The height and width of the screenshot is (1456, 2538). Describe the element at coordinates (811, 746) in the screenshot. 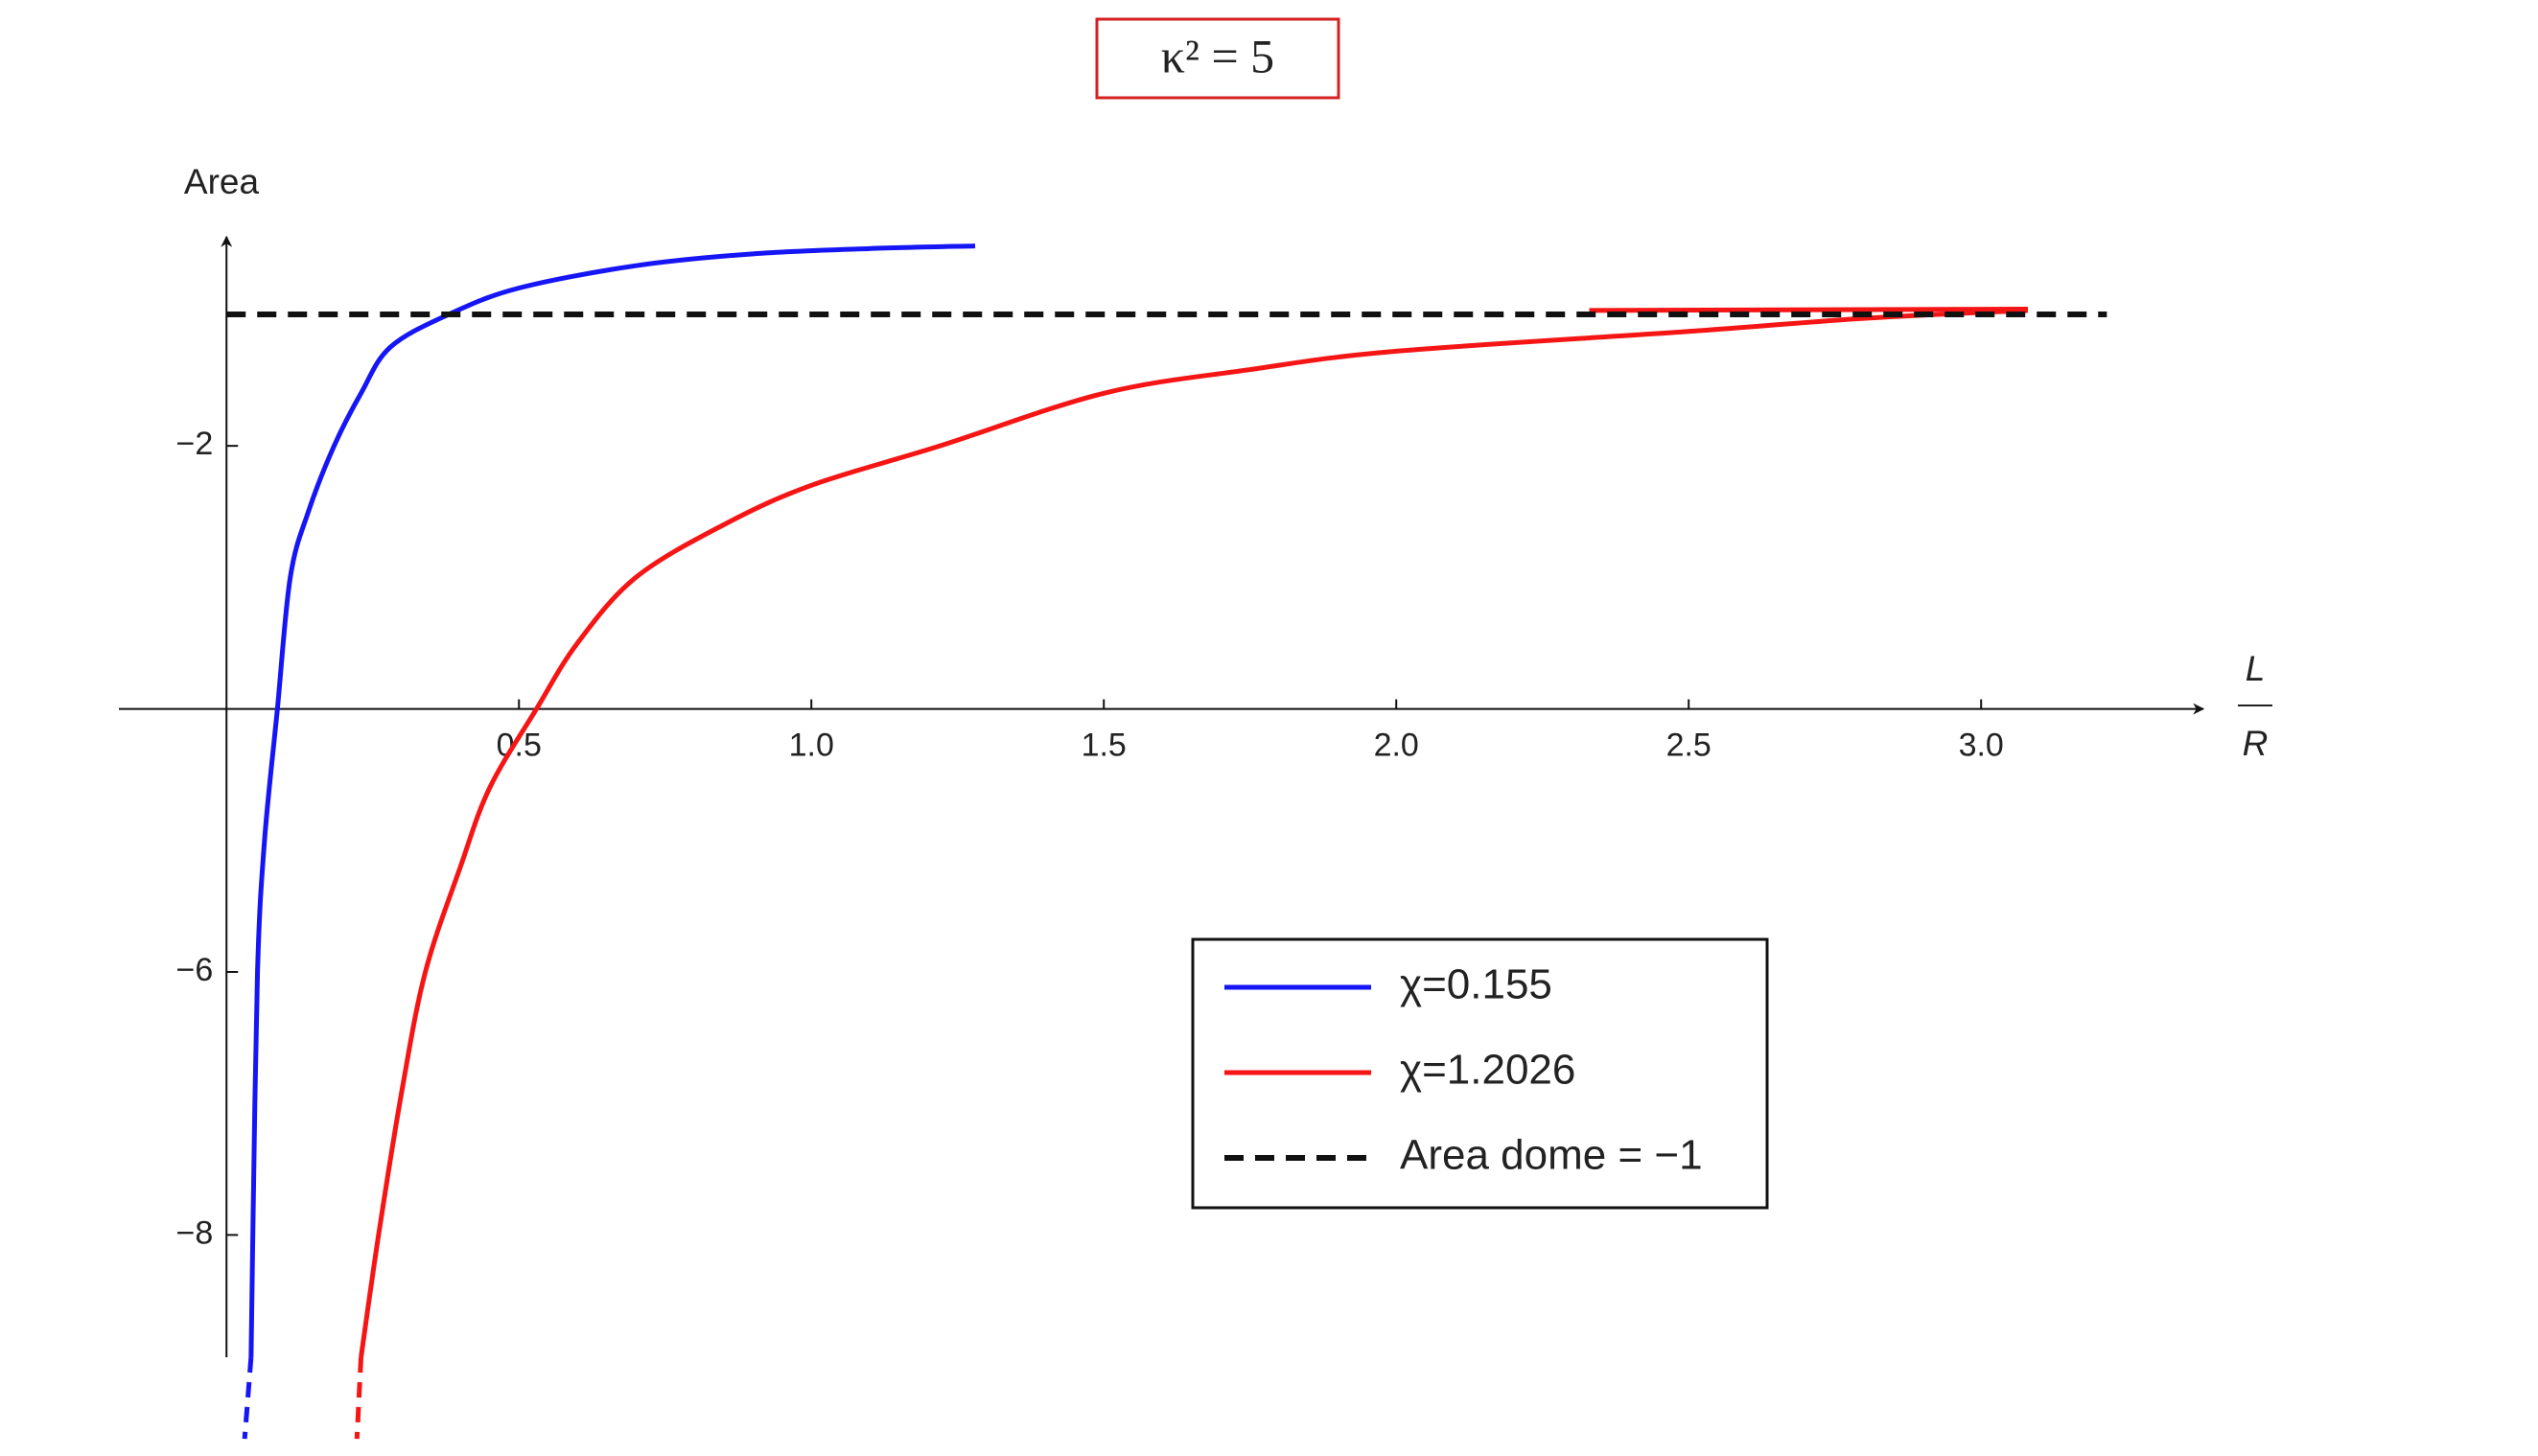

I see `x-tick-label: 1.0` at that location.